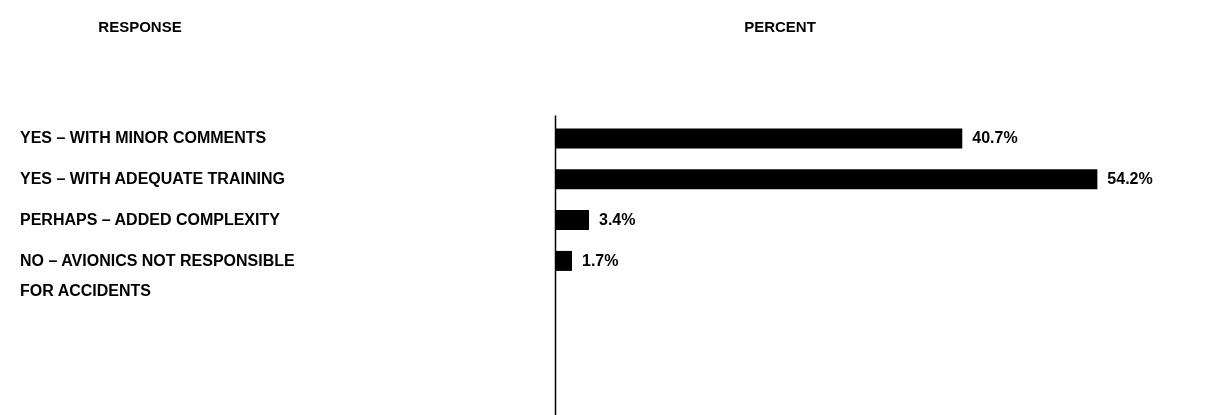  What do you see at coordinates (1130, 179) in the screenshot?
I see `data-label: 54.2%` at bounding box center [1130, 179].